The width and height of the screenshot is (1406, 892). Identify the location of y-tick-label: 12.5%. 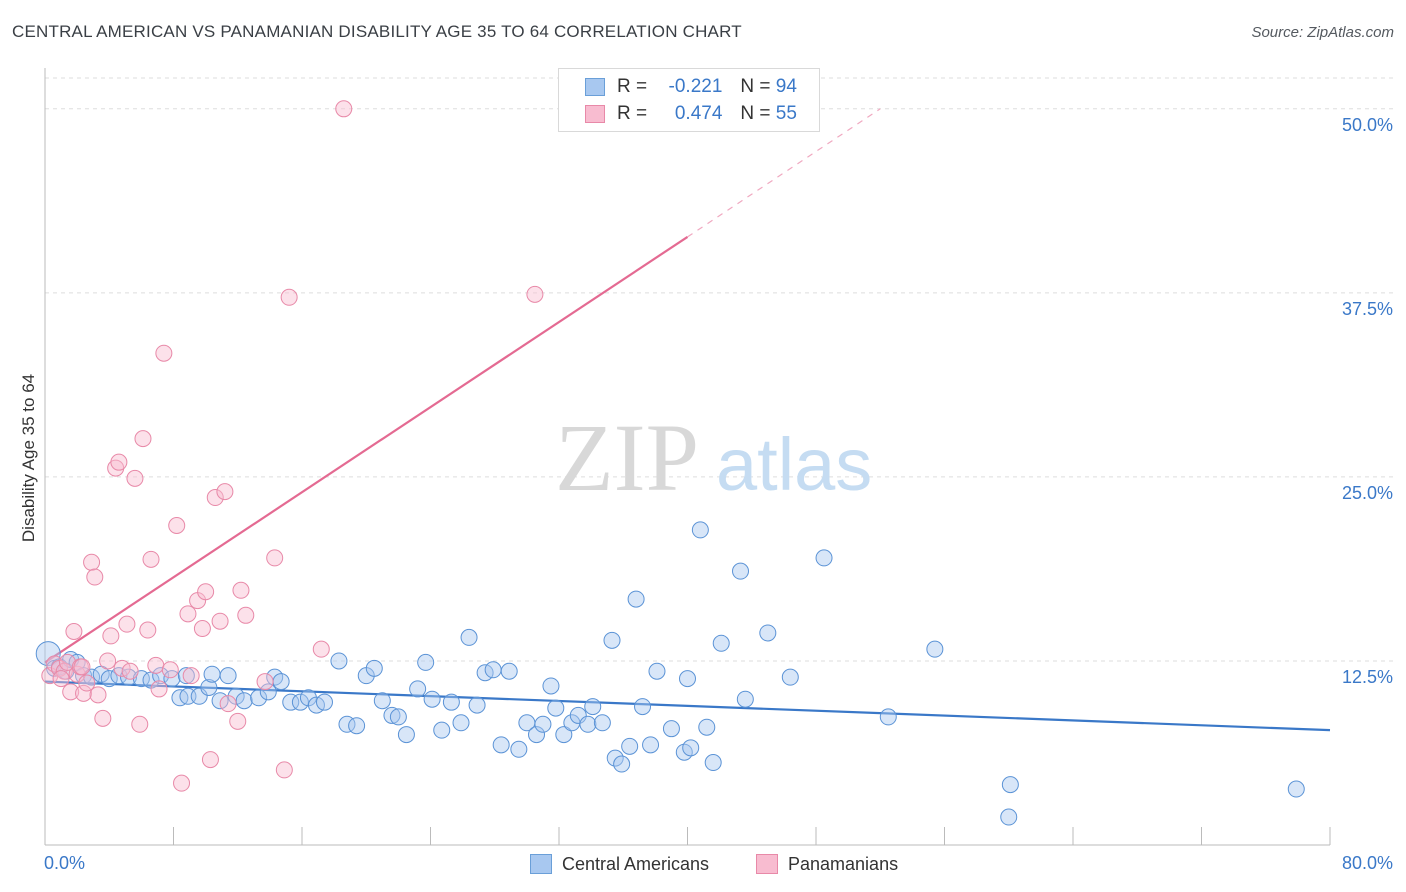
(1367, 677).